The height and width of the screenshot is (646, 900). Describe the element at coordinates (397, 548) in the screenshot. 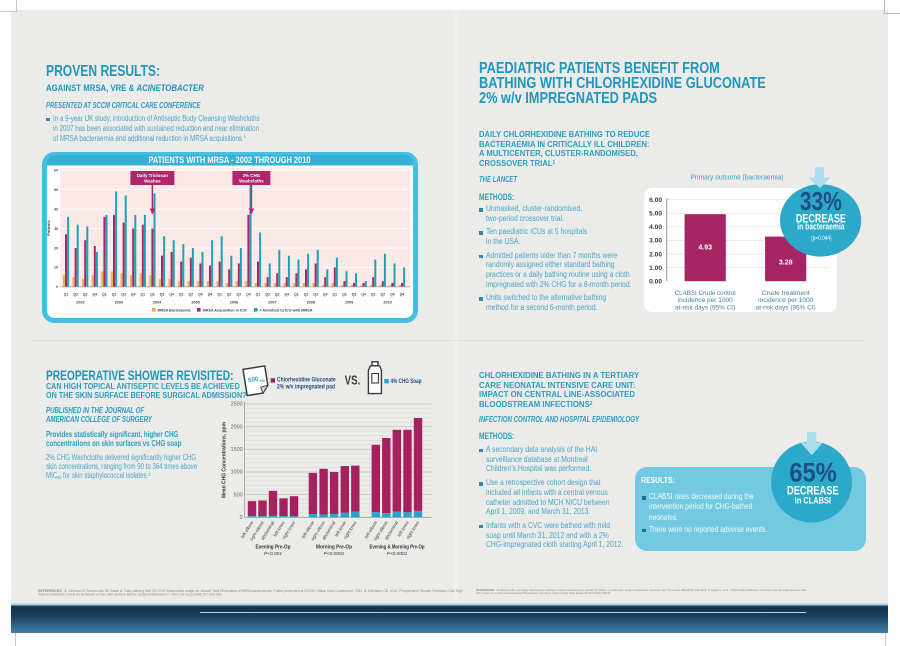

I see `svg-text: Evening & Morning Pre-Op` at that location.